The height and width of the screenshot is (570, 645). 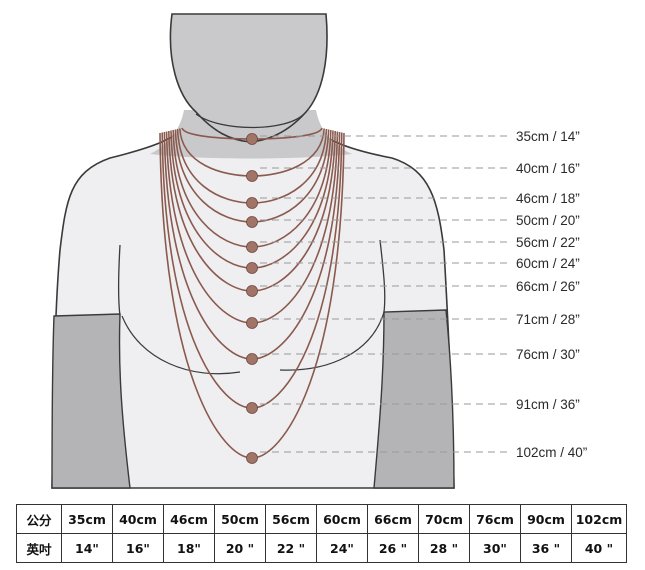 What do you see at coordinates (548, 168) in the screenshot?
I see `length-label: 40cm / 16”` at bounding box center [548, 168].